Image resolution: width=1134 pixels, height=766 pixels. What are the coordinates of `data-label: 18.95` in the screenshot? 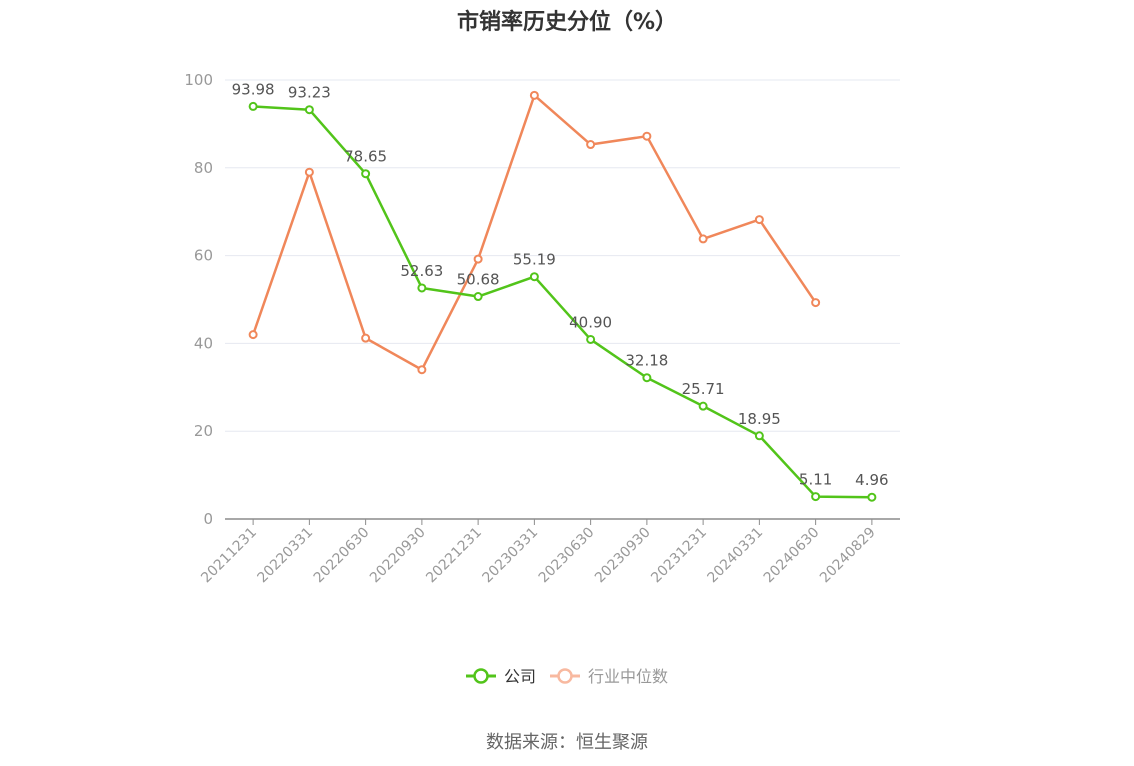 It's located at (759, 419).